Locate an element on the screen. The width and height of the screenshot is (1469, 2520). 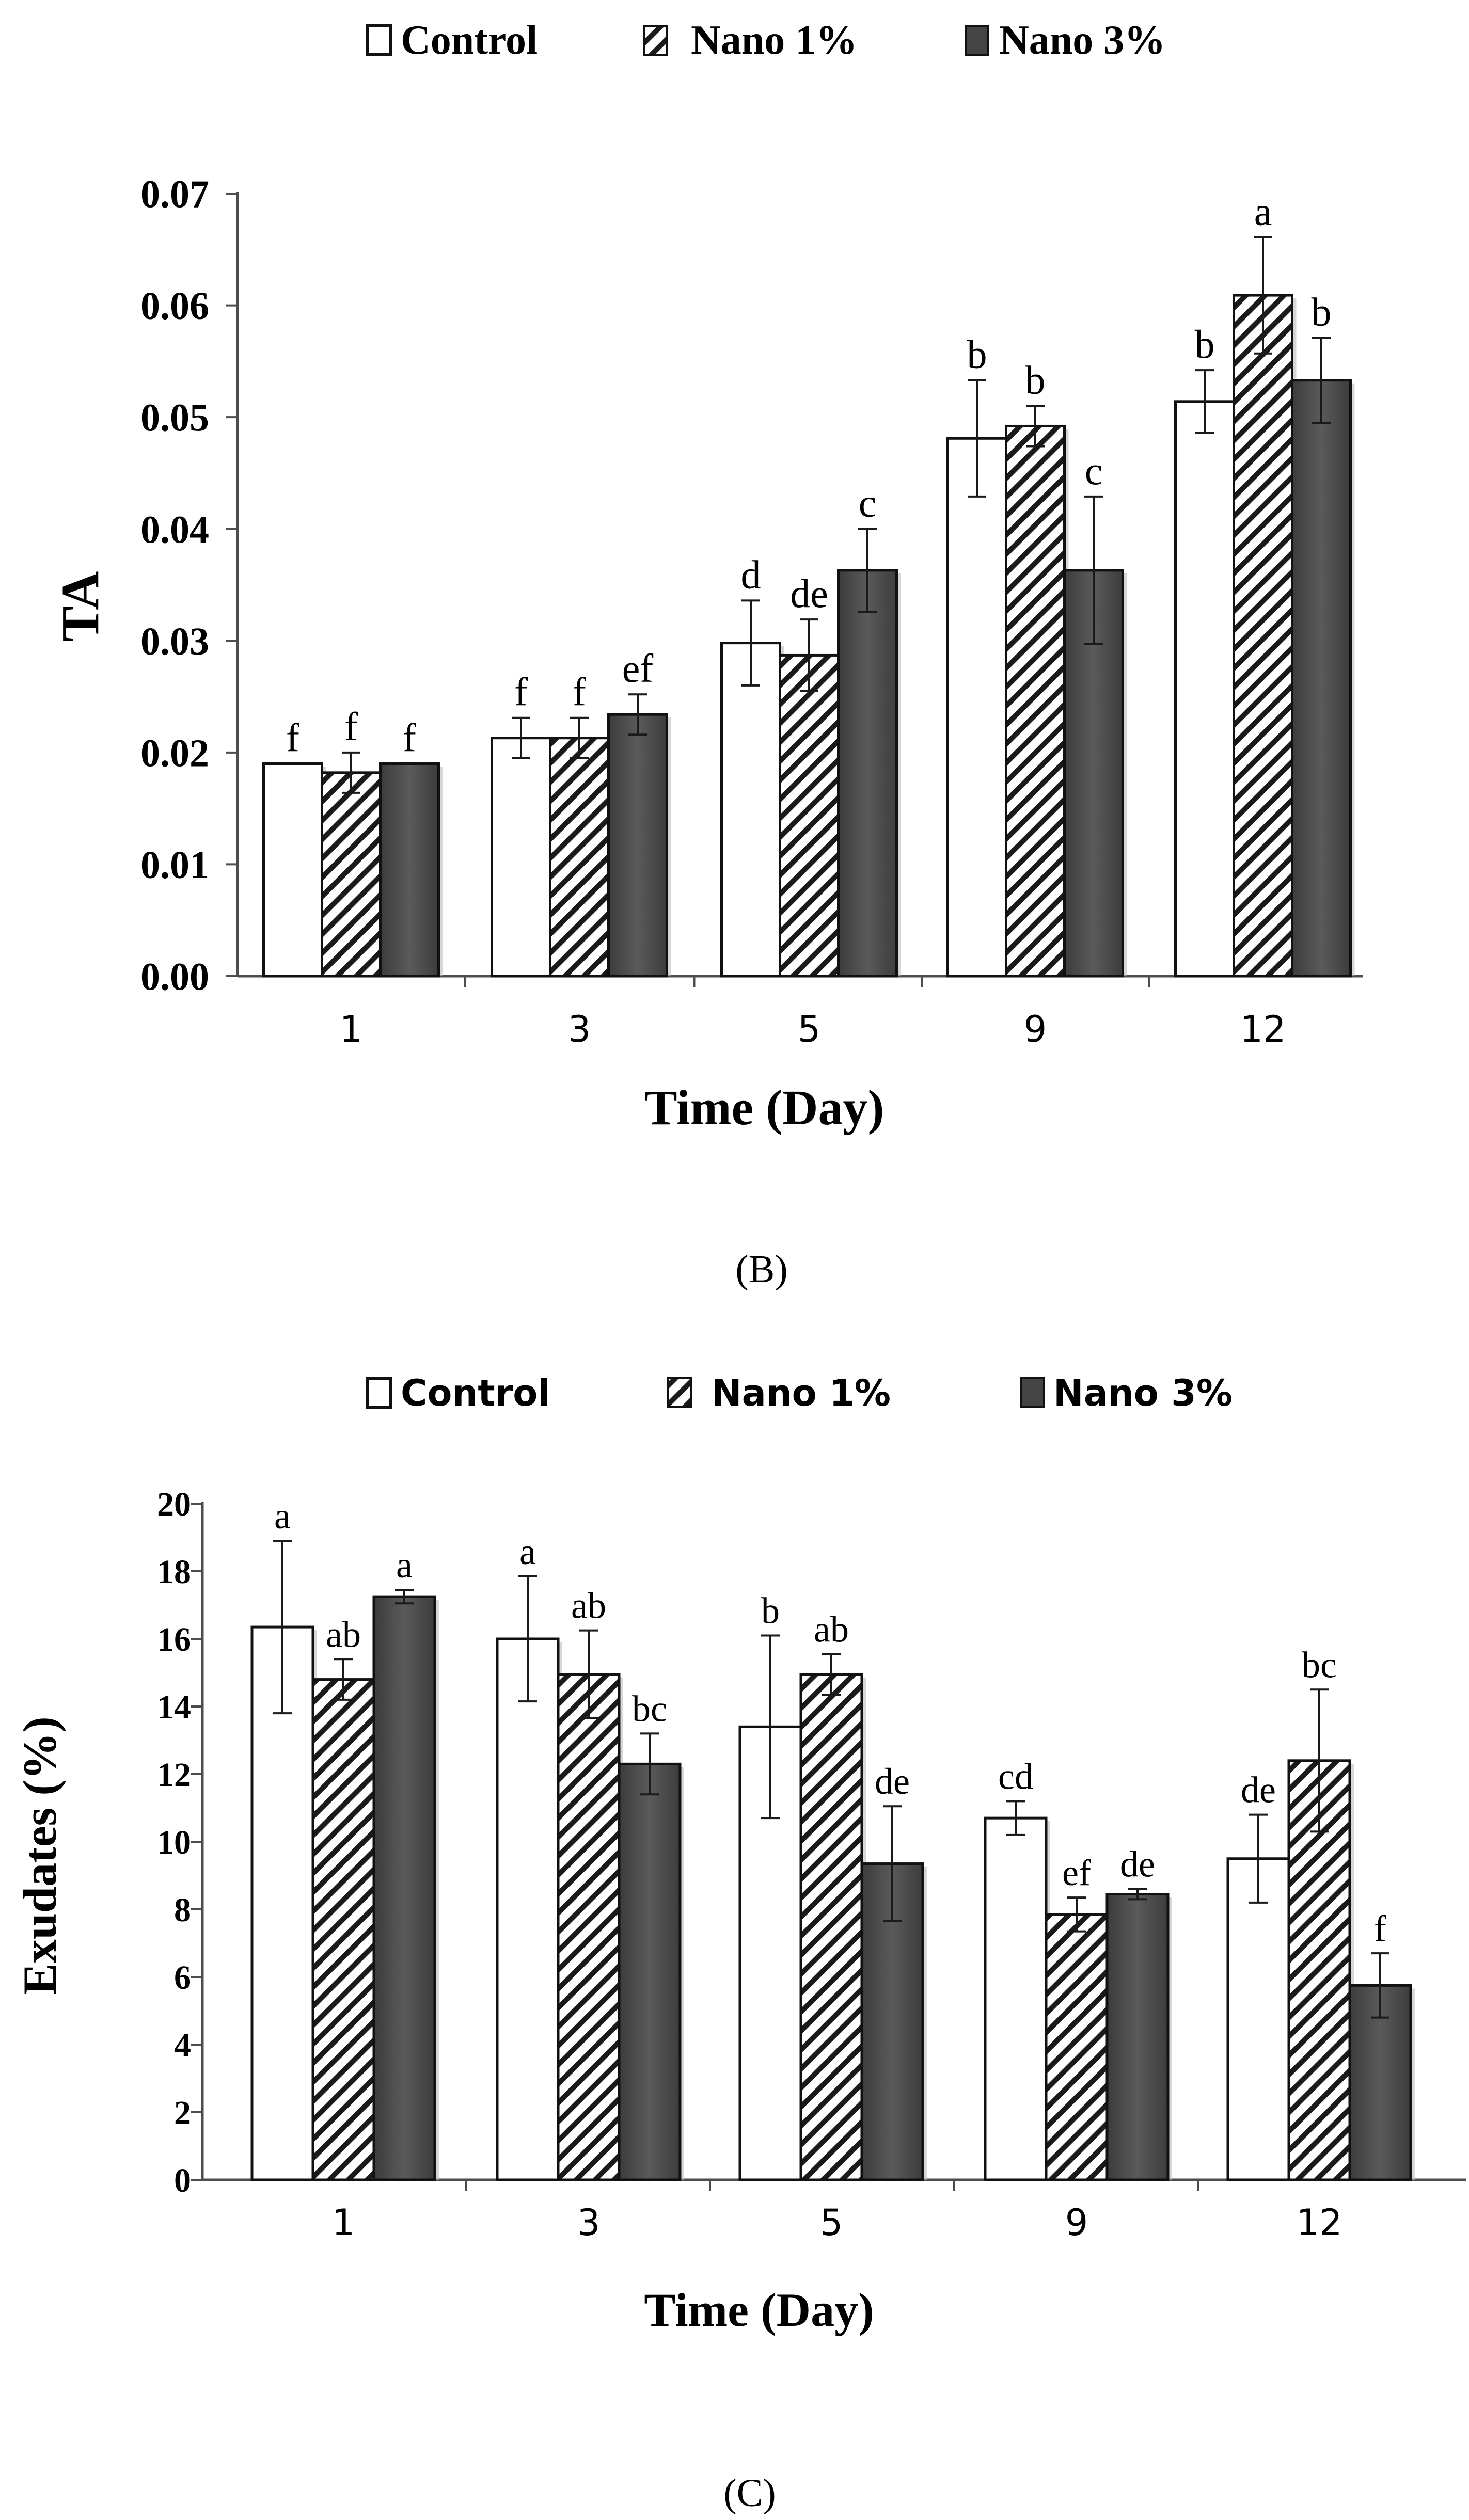
significance-letter-nano1-day-1: ab is located at coordinates (344, 1635).